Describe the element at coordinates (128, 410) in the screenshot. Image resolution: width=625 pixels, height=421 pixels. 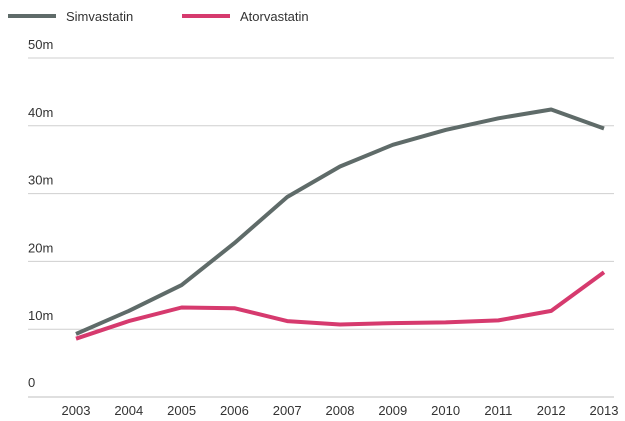
I see `x-tick-label-2004: 2004` at that location.